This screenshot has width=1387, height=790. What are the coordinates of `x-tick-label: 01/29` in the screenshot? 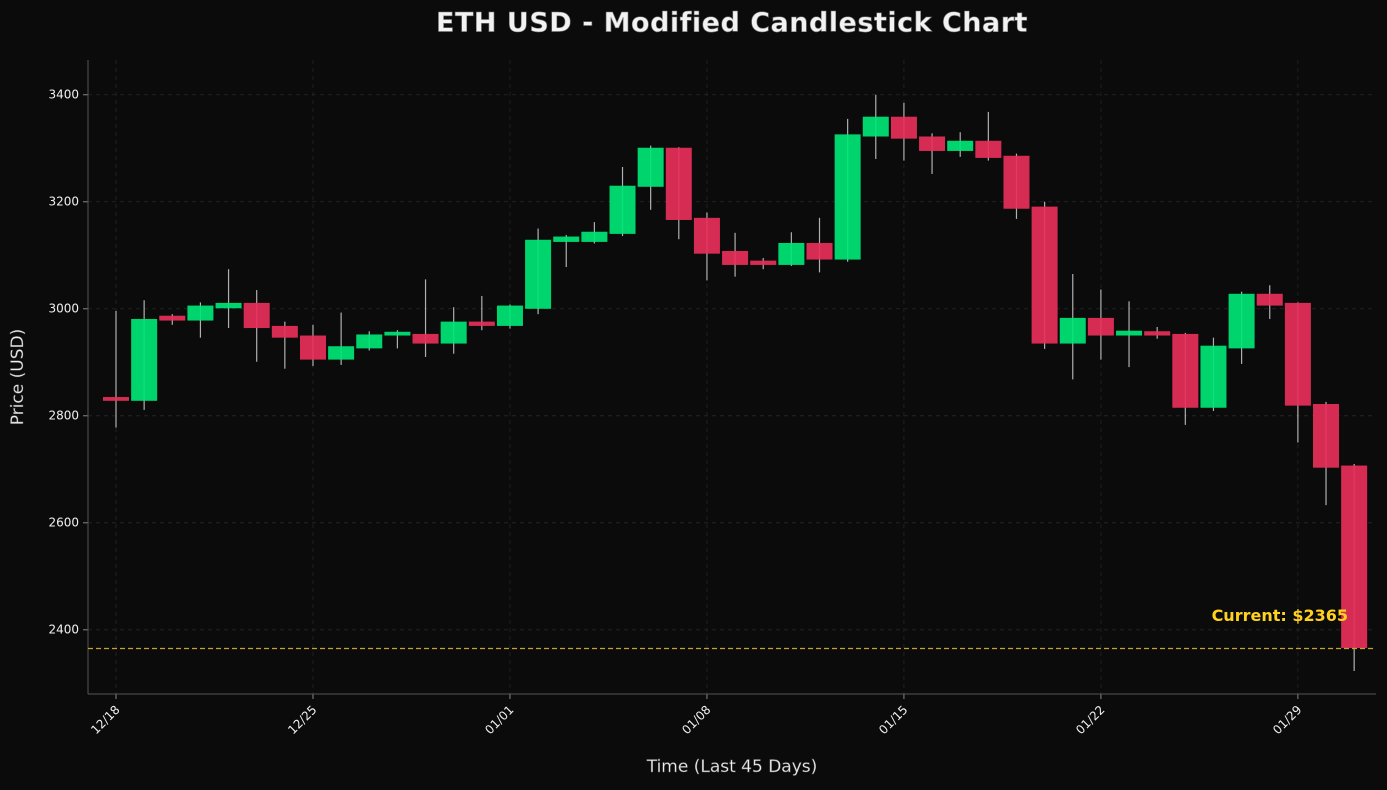 It's located at (1287, 720).